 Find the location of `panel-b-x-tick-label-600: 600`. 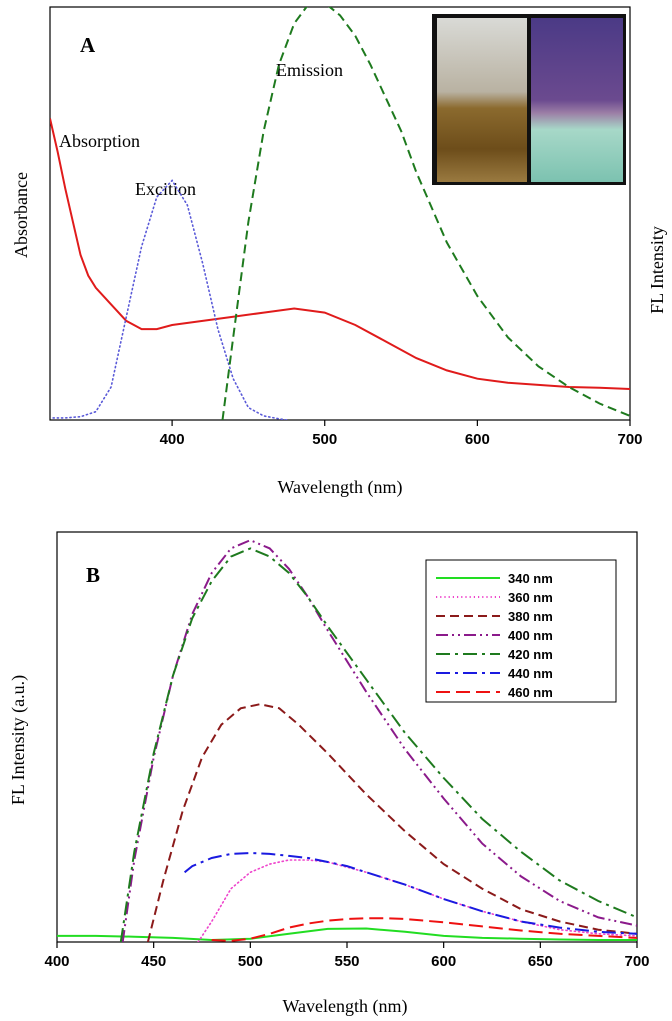

panel-b-x-tick-label-600: 600 is located at coordinates (443, 961).